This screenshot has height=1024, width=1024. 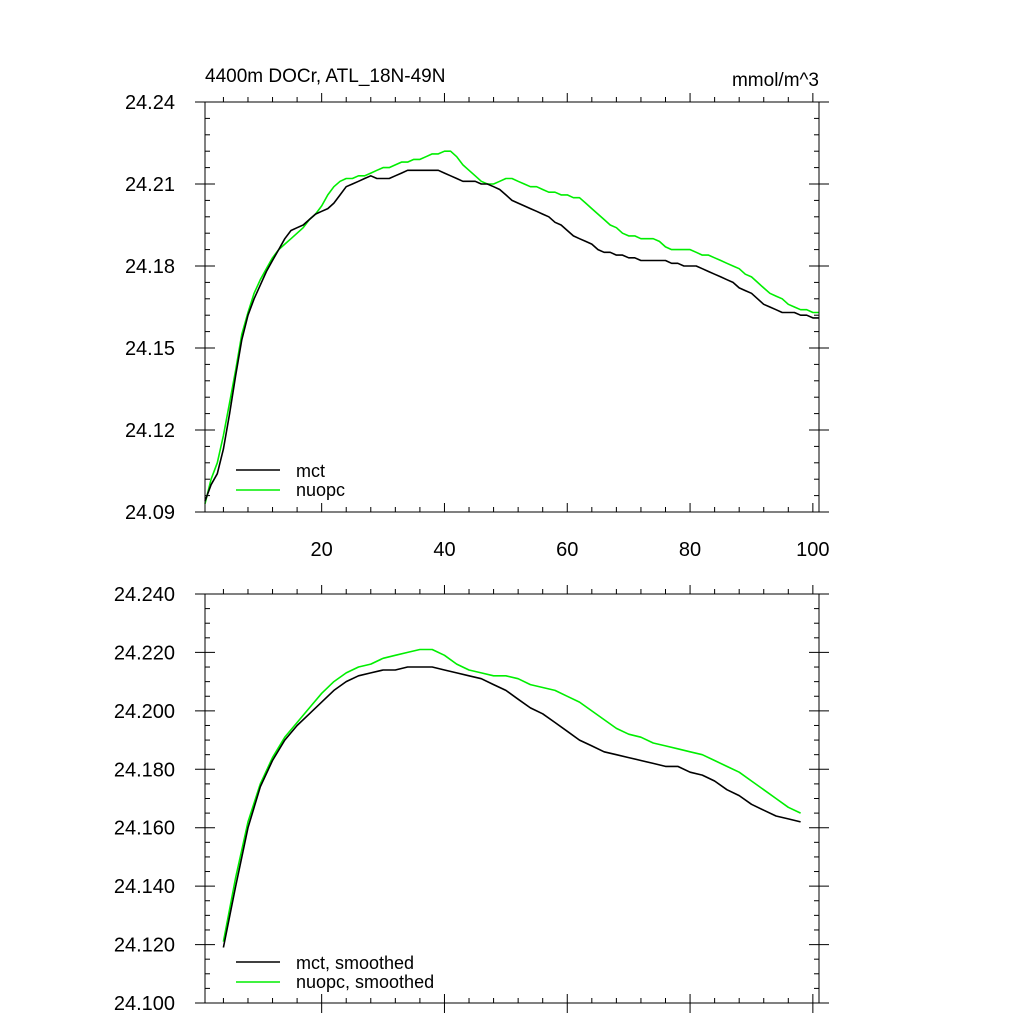 I want to click on bottom-legend: mct, smoothed nuopc, smoothed, so click(x=335, y=972).